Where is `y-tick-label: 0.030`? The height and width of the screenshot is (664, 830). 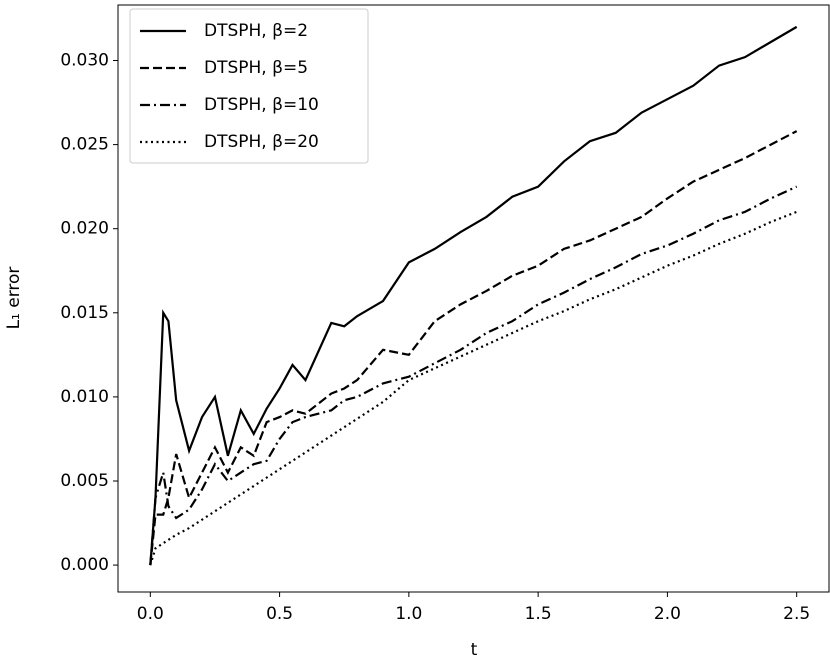 y-tick-label: 0.030 is located at coordinates (84, 61).